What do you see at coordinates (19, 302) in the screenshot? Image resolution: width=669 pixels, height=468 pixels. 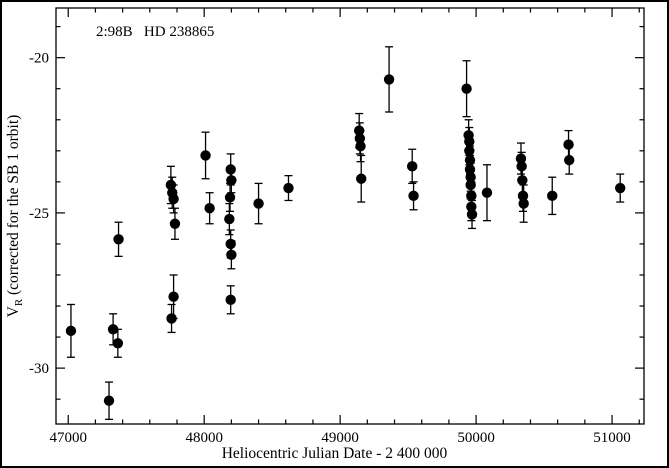 I see `y-title-subscript: R` at bounding box center [19, 302].